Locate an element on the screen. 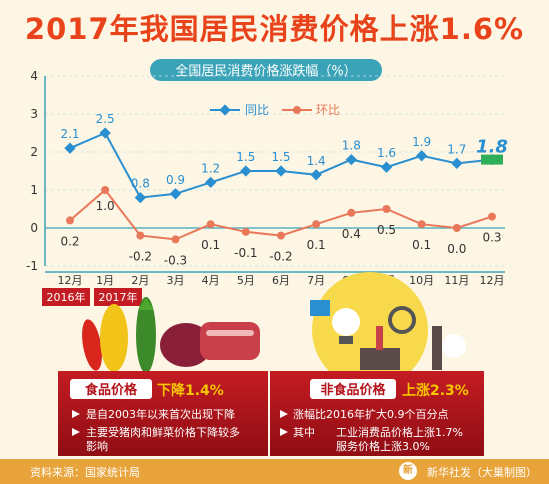 This screenshot has height=484, width=549. year-label-2017: 2017年 is located at coordinates (118, 297).